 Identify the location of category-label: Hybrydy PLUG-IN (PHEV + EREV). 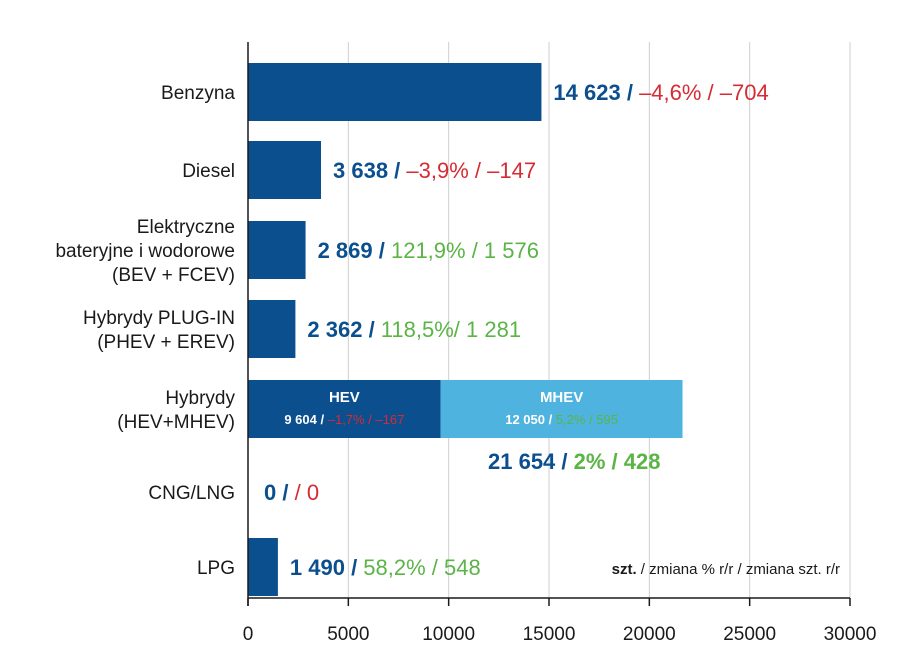
(159, 330).